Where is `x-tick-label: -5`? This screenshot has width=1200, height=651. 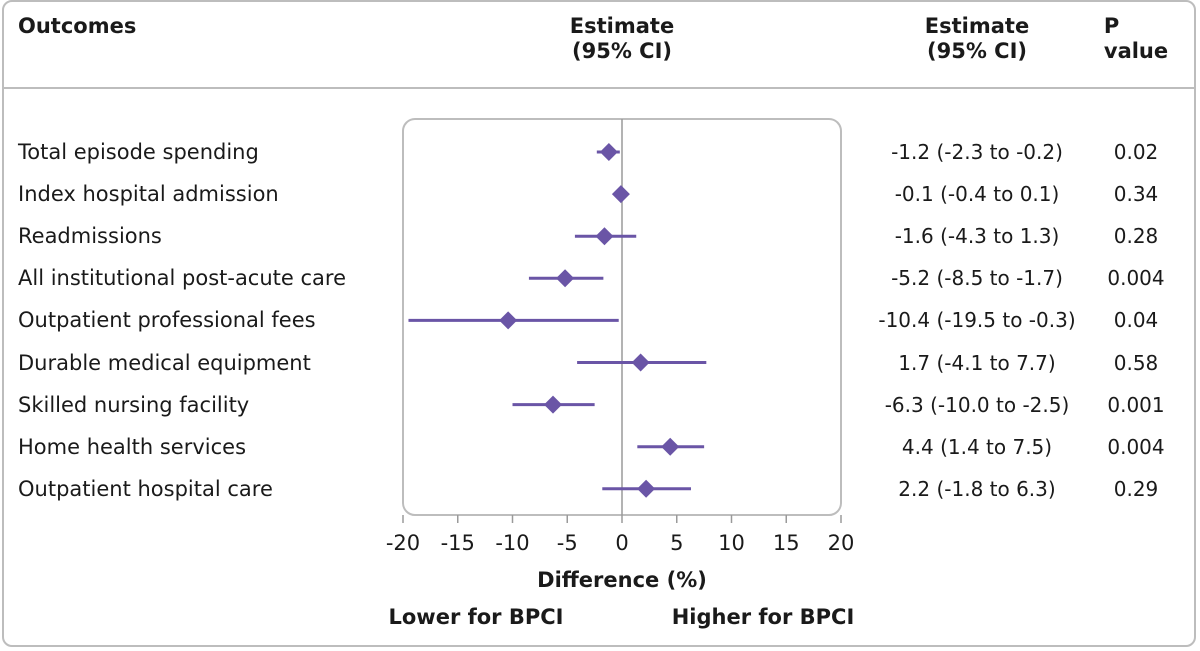
x-tick-label: -5 is located at coordinates (567, 543).